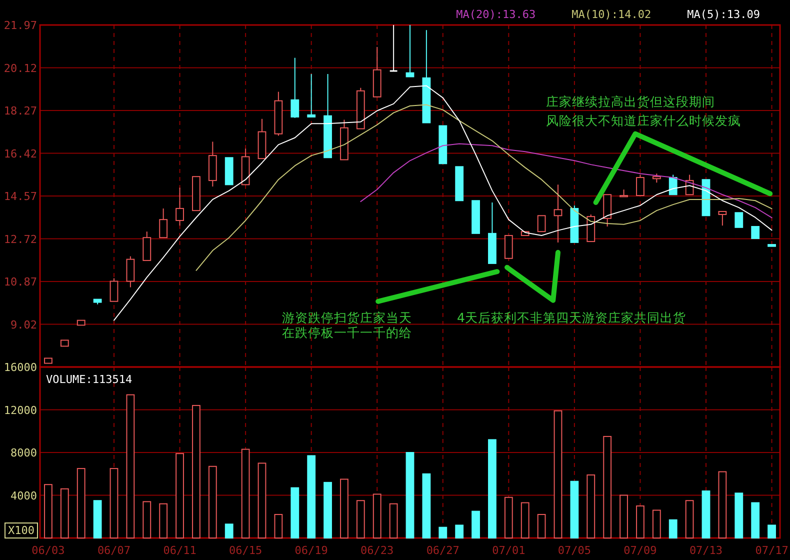 Image resolution: width=790 pixels, height=560 pixels. Describe the element at coordinates (640, 550) in the screenshot. I see `x-tick-label: 07/09` at that location.